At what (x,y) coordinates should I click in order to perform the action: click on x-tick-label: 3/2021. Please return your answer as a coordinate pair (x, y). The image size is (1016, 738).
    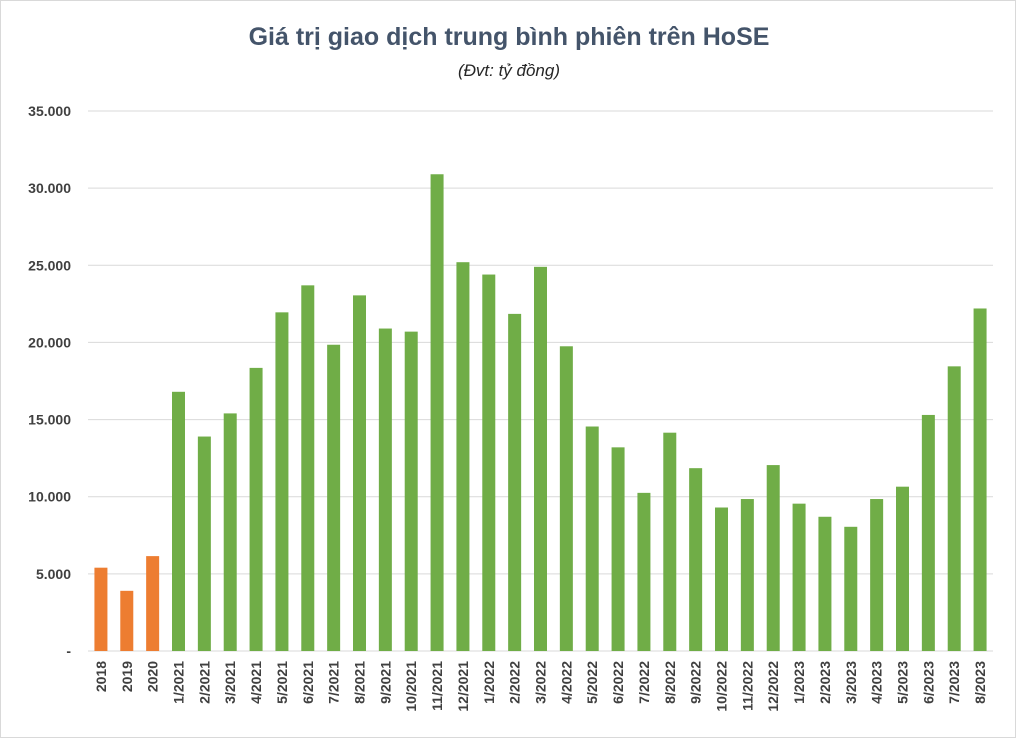
    Looking at the image, I should click on (230, 682).